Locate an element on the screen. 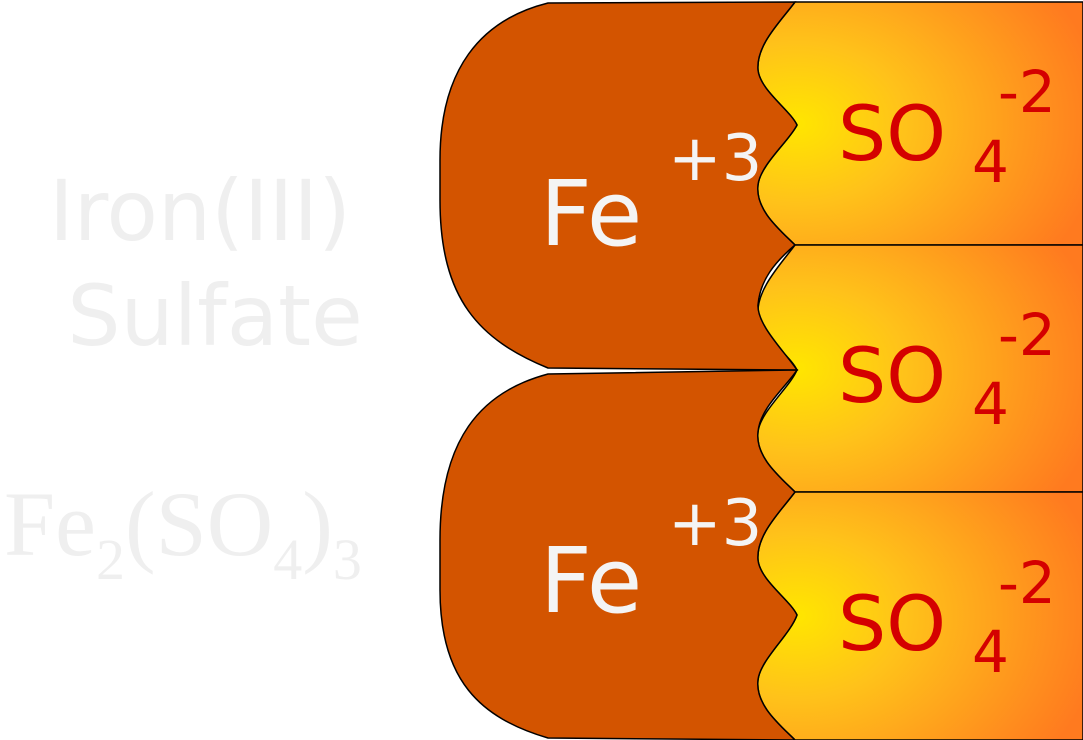 This screenshot has width=1083, height=740. formula-subscript: 3 is located at coordinates (347, 559).